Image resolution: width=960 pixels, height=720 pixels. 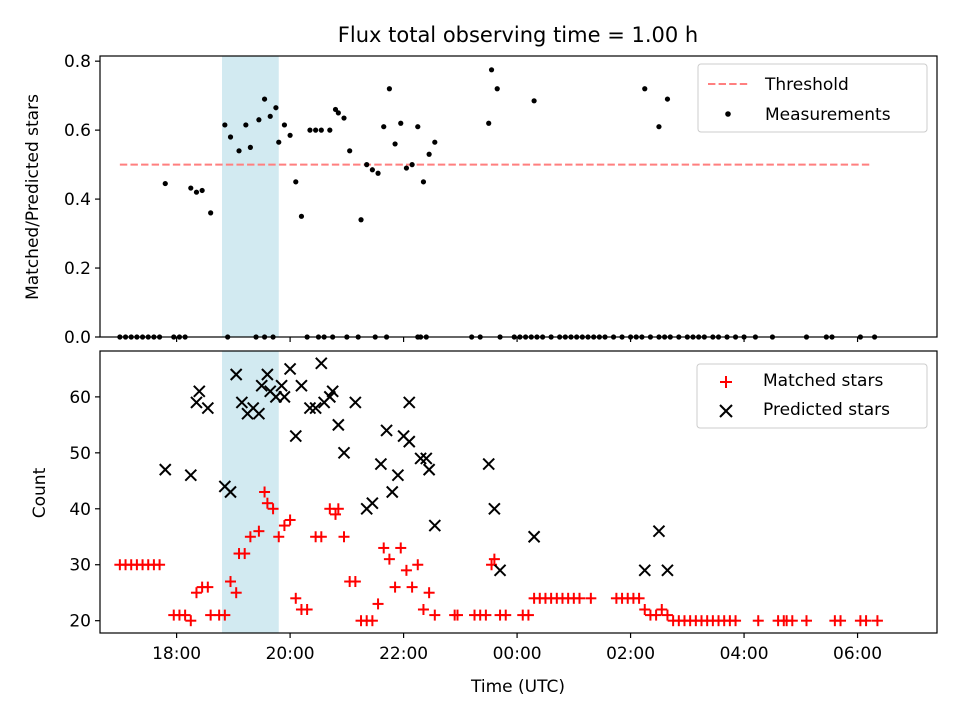 What do you see at coordinates (726, 382) in the screenshot?
I see `matched-legend-marker` at bounding box center [726, 382].